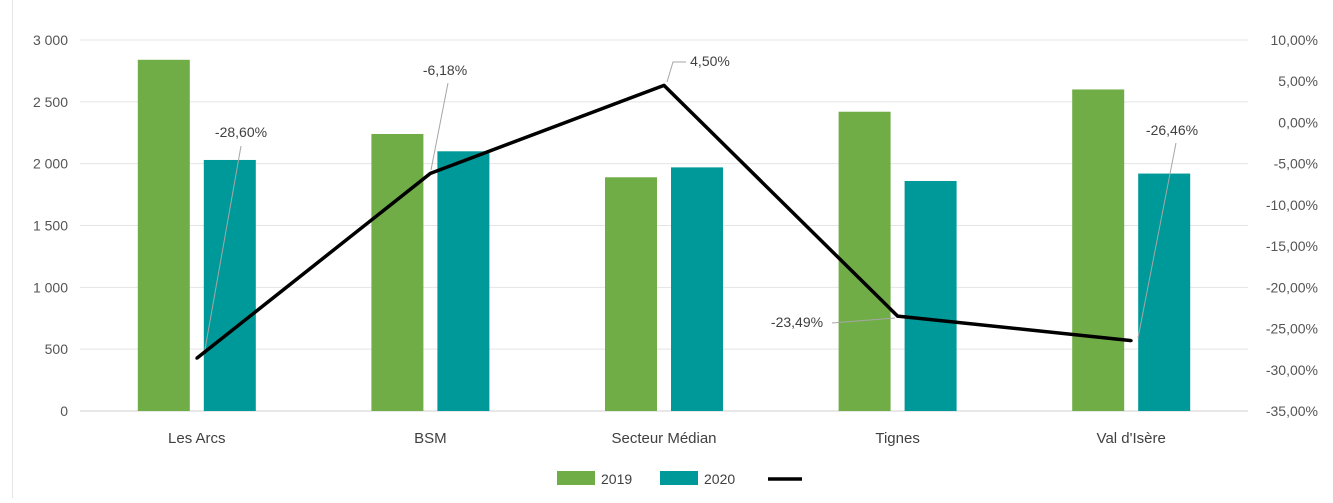 The height and width of the screenshot is (503, 1333). Describe the element at coordinates (1292, 329) in the screenshot. I see `right-tick-label: -25,00%` at that location.